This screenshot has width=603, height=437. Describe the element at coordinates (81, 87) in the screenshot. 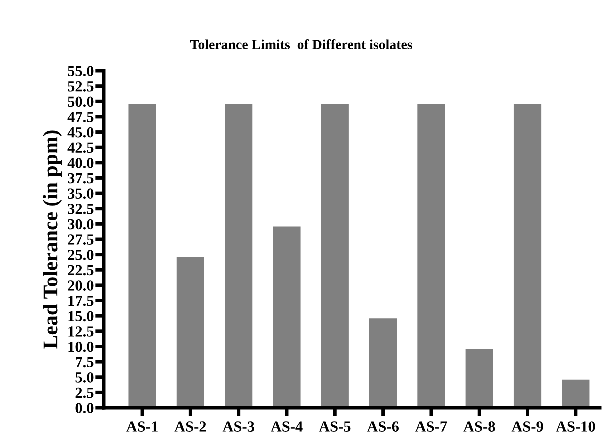

I see `y-tick-label: 52.5` at that location.